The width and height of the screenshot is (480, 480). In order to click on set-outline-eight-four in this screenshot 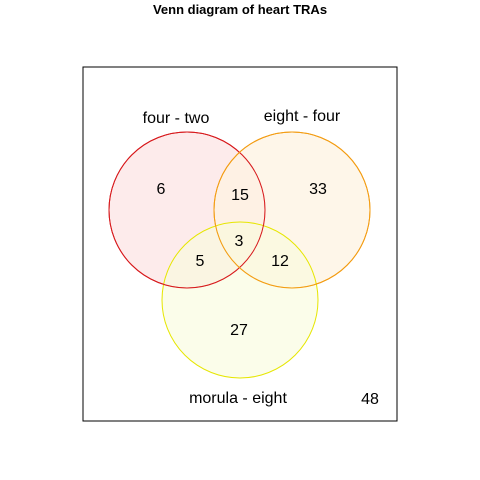, I will do `click(292, 210)`.